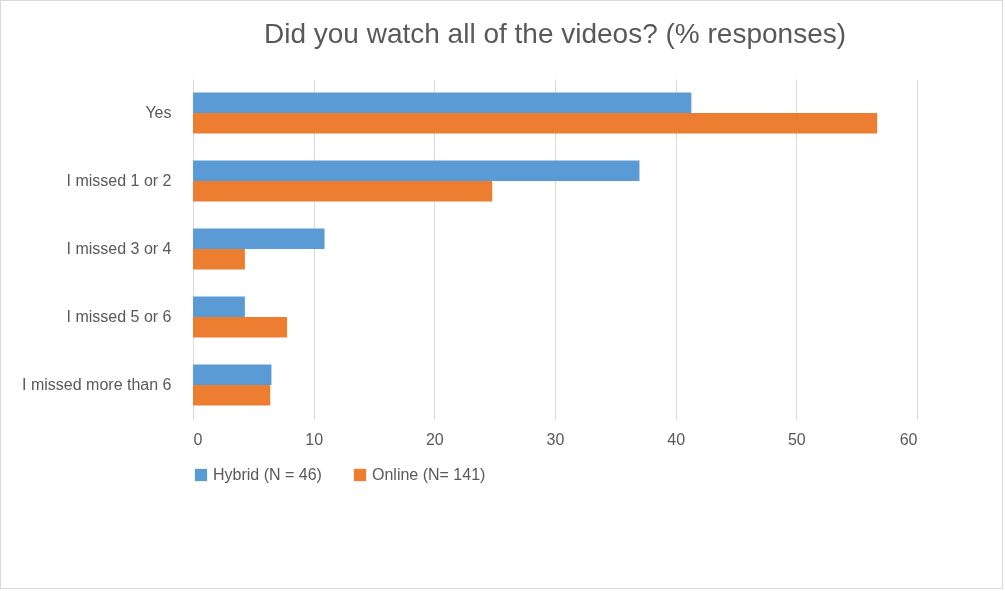 The height and width of the screenshot is (591, 1005). I want to click on y-tick-label: I missed 1 or 2, so click(119, 180).